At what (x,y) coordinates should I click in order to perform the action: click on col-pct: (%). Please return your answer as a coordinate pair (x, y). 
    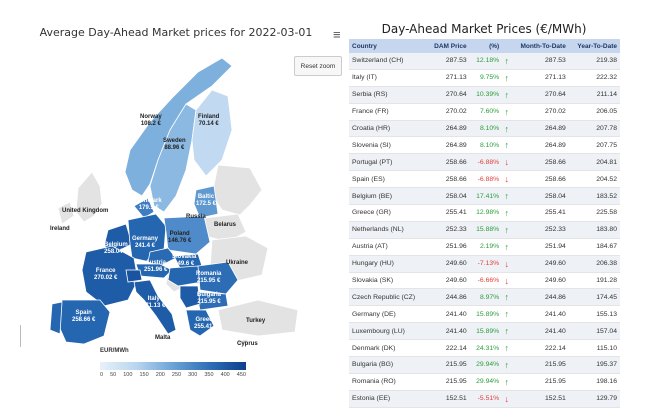
    Looking at the image, I should click on (486, 46).